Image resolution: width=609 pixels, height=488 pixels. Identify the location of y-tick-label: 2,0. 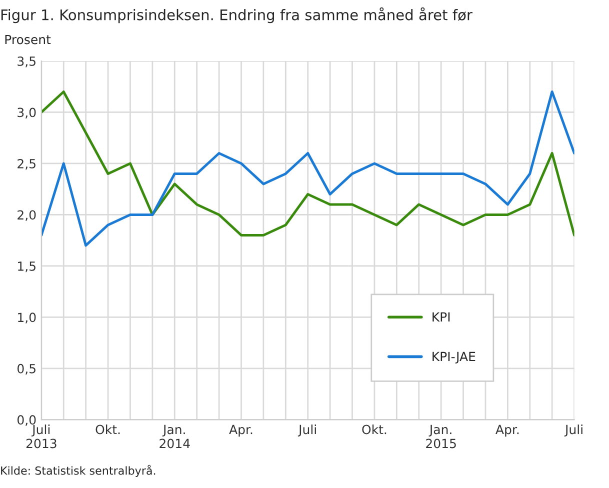
(27, 215).